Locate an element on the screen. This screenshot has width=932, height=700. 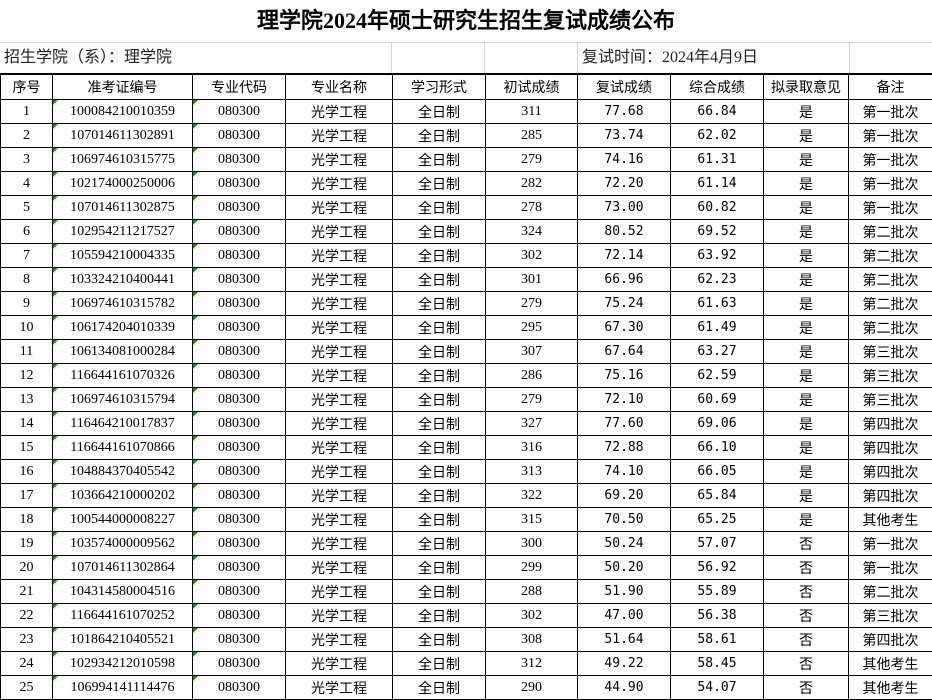
cell-interview-score: 72.10 is located at coordinates (624, 400).